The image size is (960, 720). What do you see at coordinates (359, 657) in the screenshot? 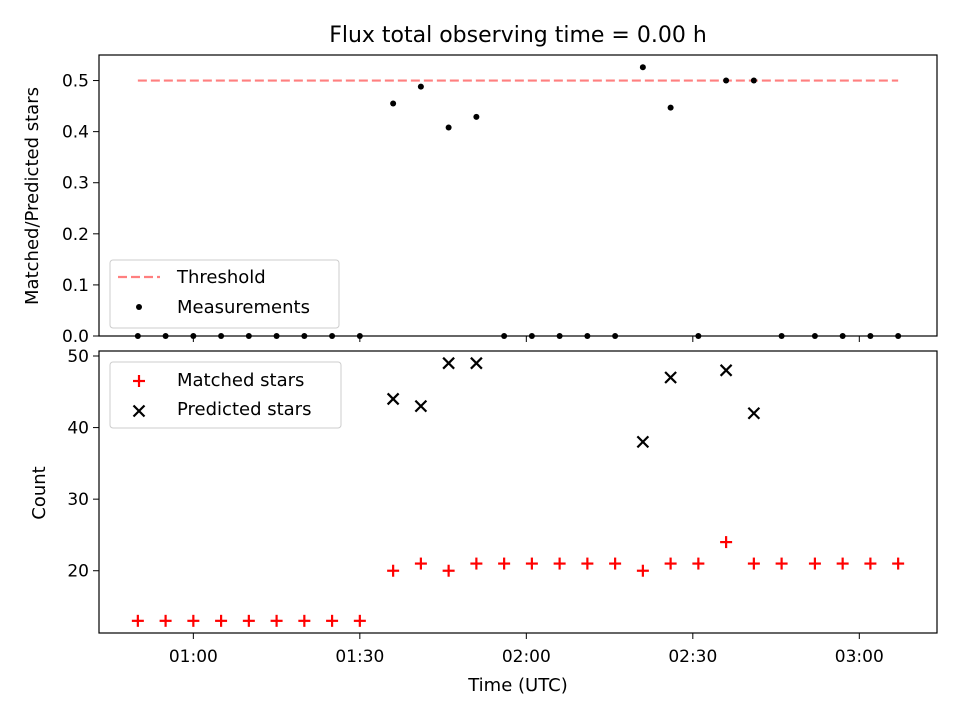
I see `x-tick-label: 01:30` at bounding box center [359, 657].